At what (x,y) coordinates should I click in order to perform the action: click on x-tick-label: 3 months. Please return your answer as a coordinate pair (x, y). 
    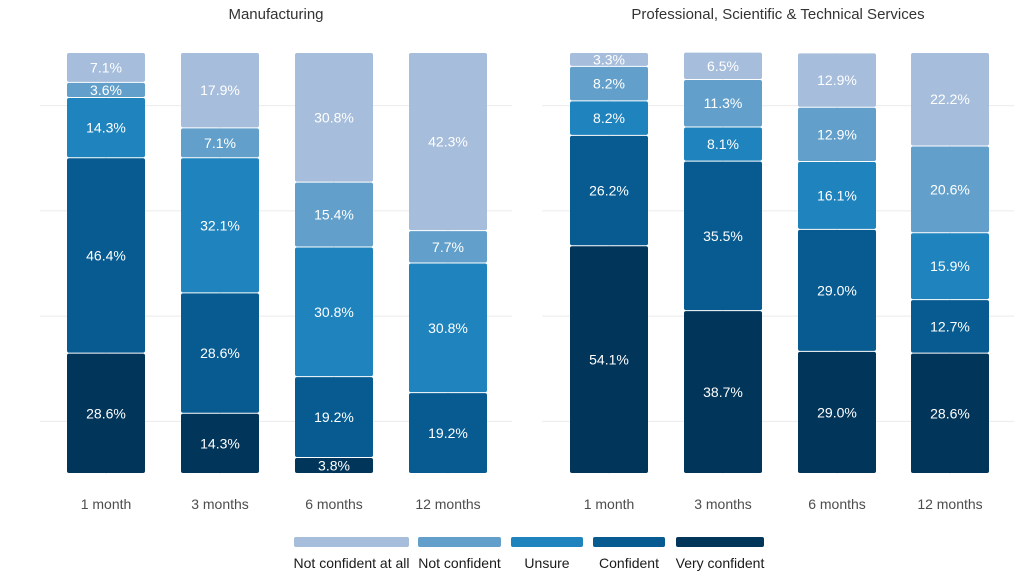
    Looking at the image, I should click on (220, 504).